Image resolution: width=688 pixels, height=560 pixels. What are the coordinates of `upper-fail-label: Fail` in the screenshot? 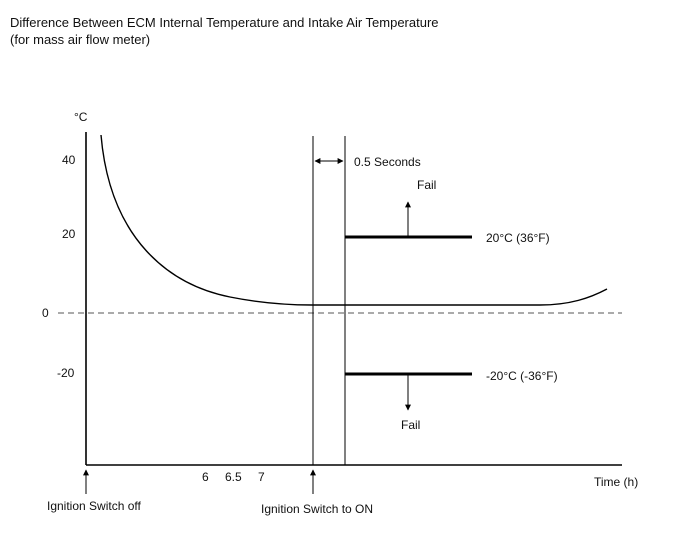 It's located at (426, 185).